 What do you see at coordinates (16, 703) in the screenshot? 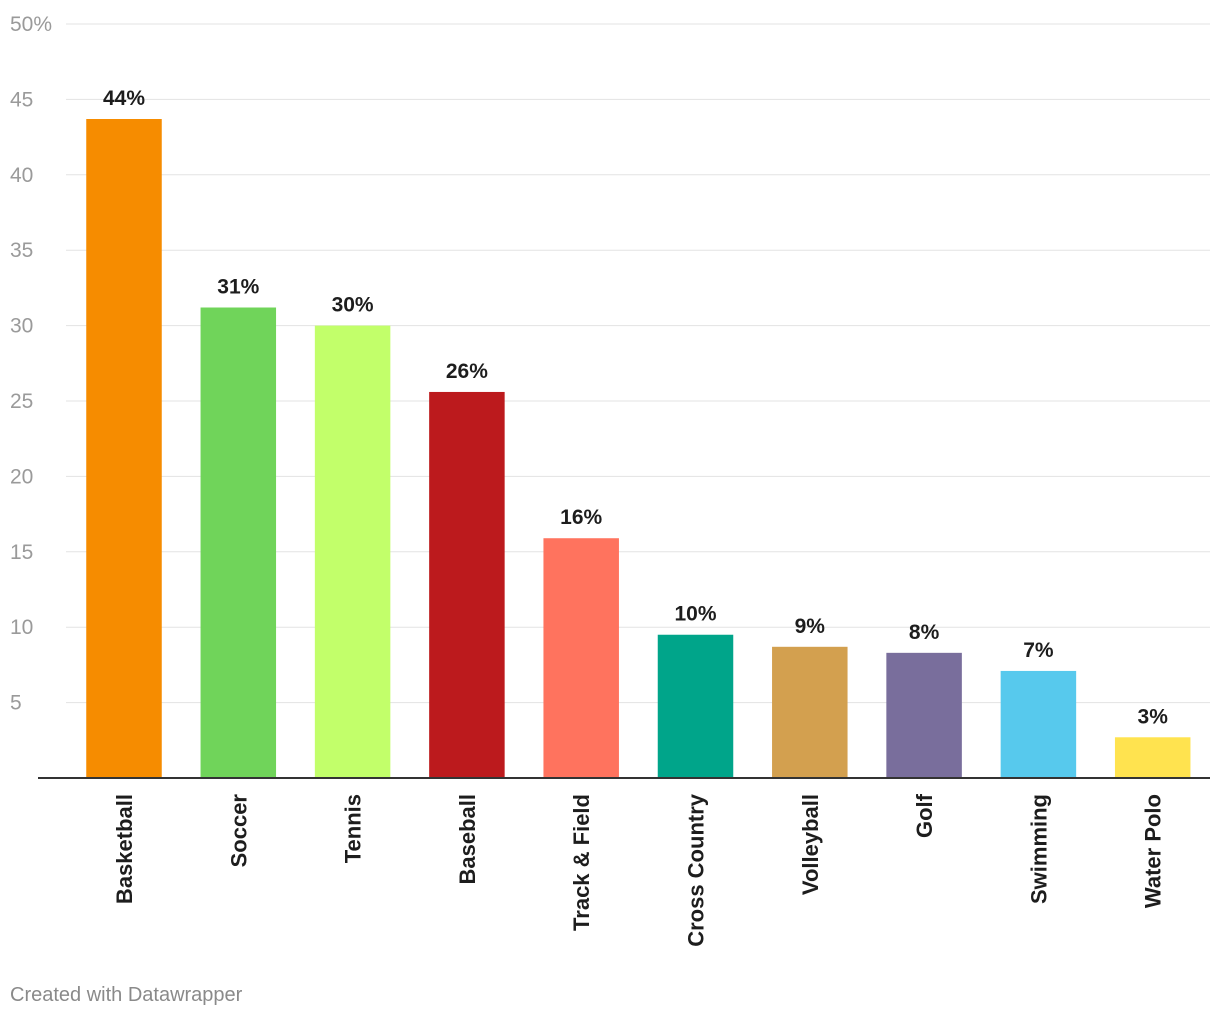
I see `y-tick-label: 5` at bounding box center [16, 703].